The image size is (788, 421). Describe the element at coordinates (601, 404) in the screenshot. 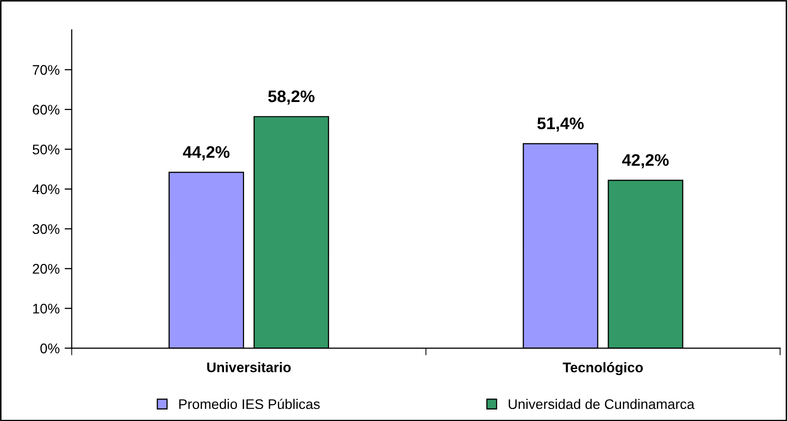

I see `legend-label: Universidad de Cundinamarca` at that location.